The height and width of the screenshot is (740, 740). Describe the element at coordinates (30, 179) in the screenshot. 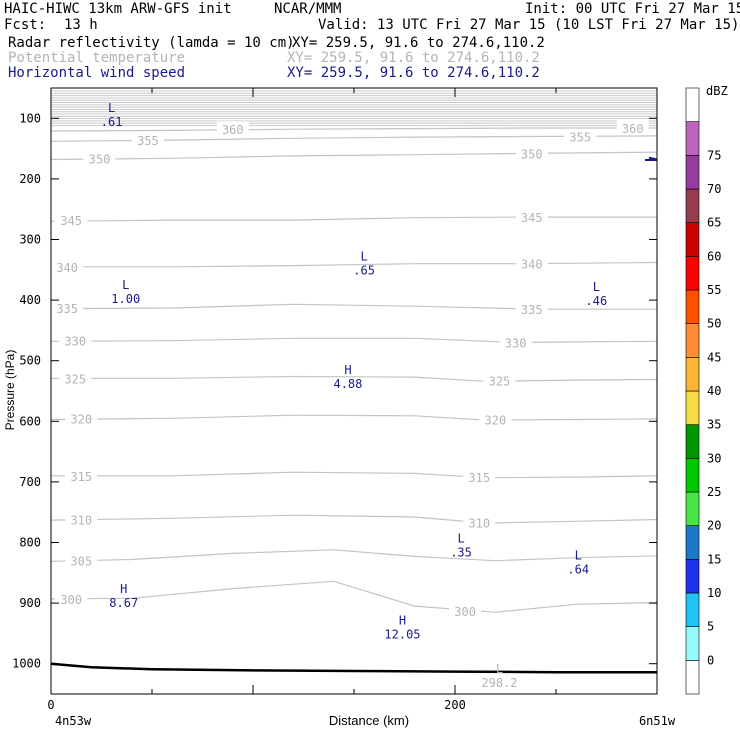

I see `y-tick-label: 200` at that location.